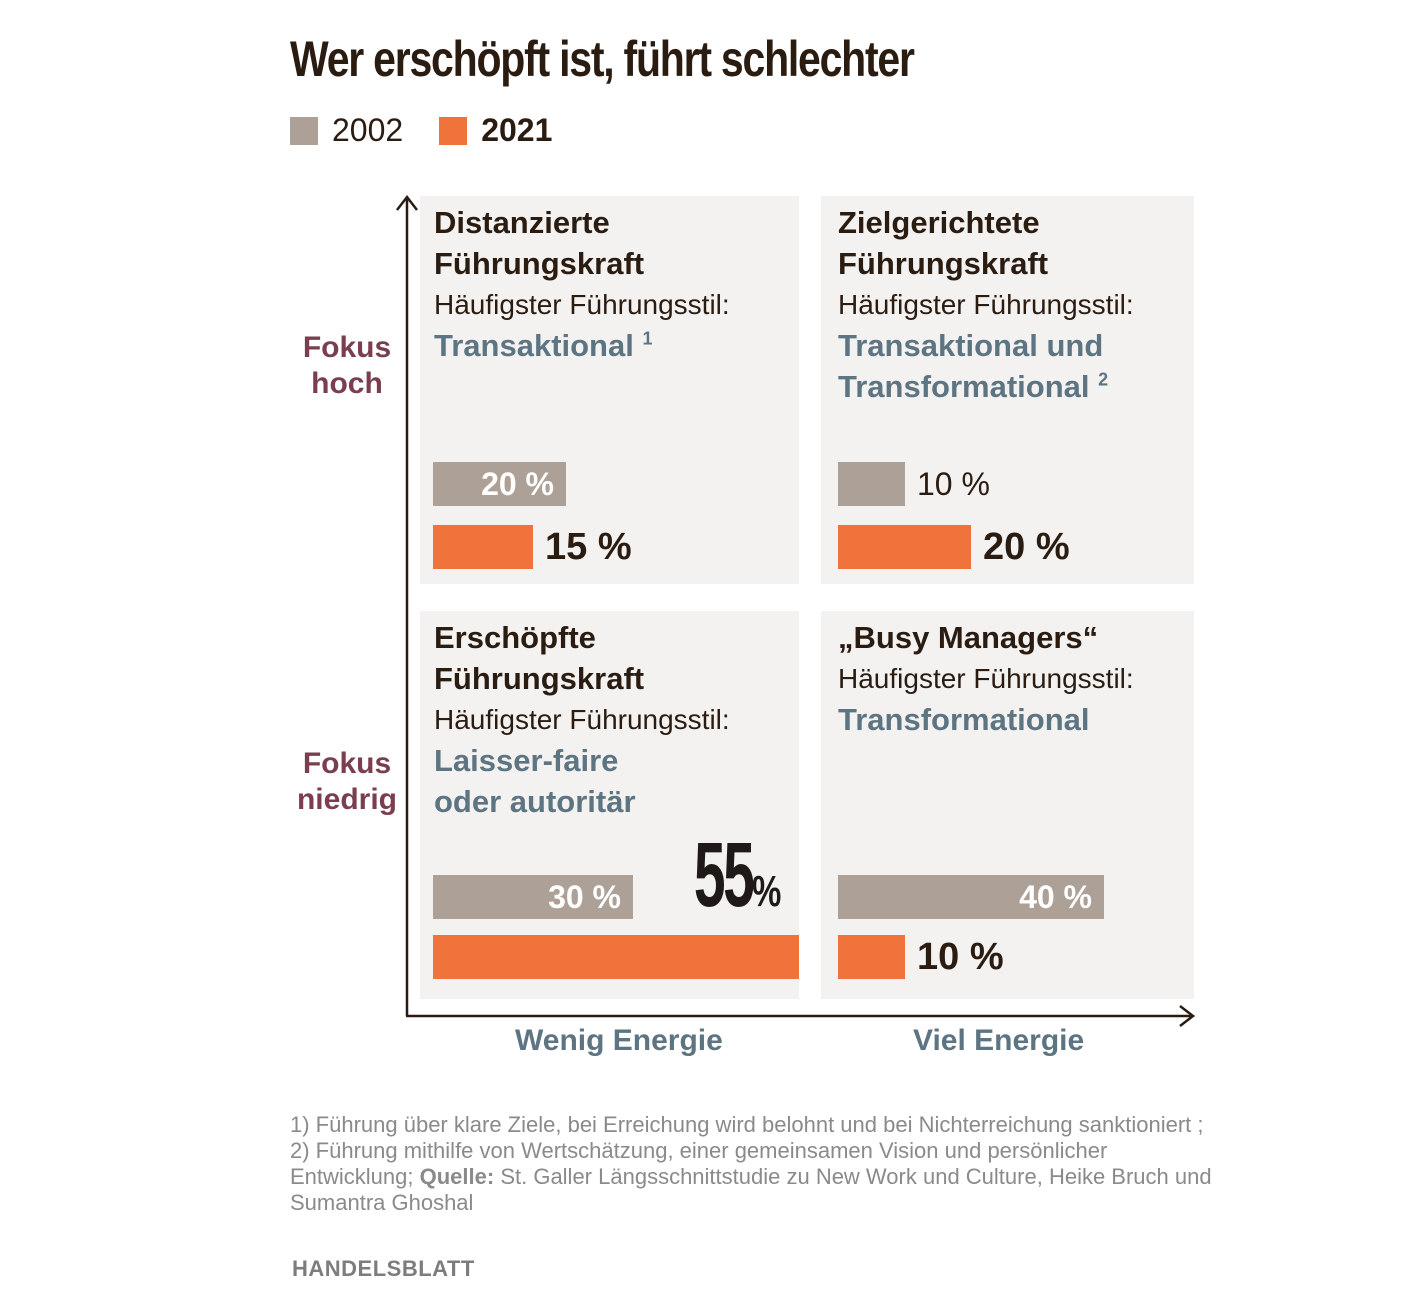  Describe the element at coordinates (616, 957) in the screenshot. I see `bar-2021-erschoepft` at that location.